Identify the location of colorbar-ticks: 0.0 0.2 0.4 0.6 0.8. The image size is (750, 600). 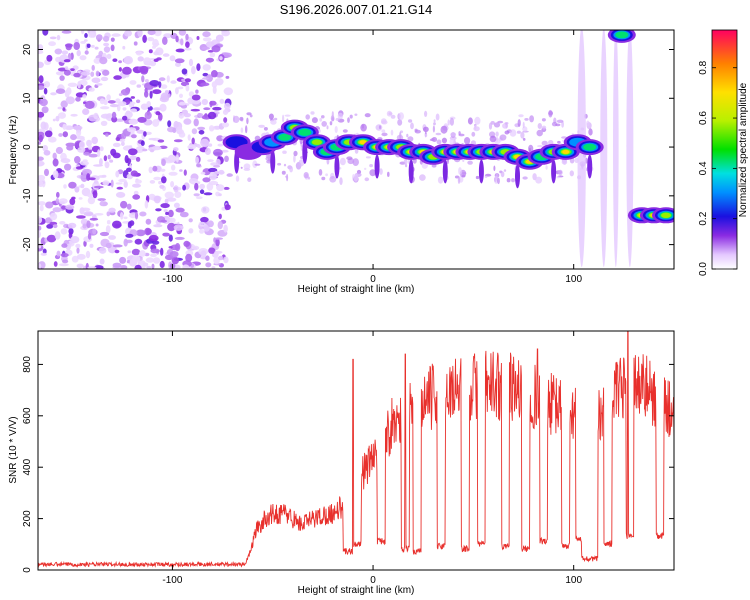
(717, 168).